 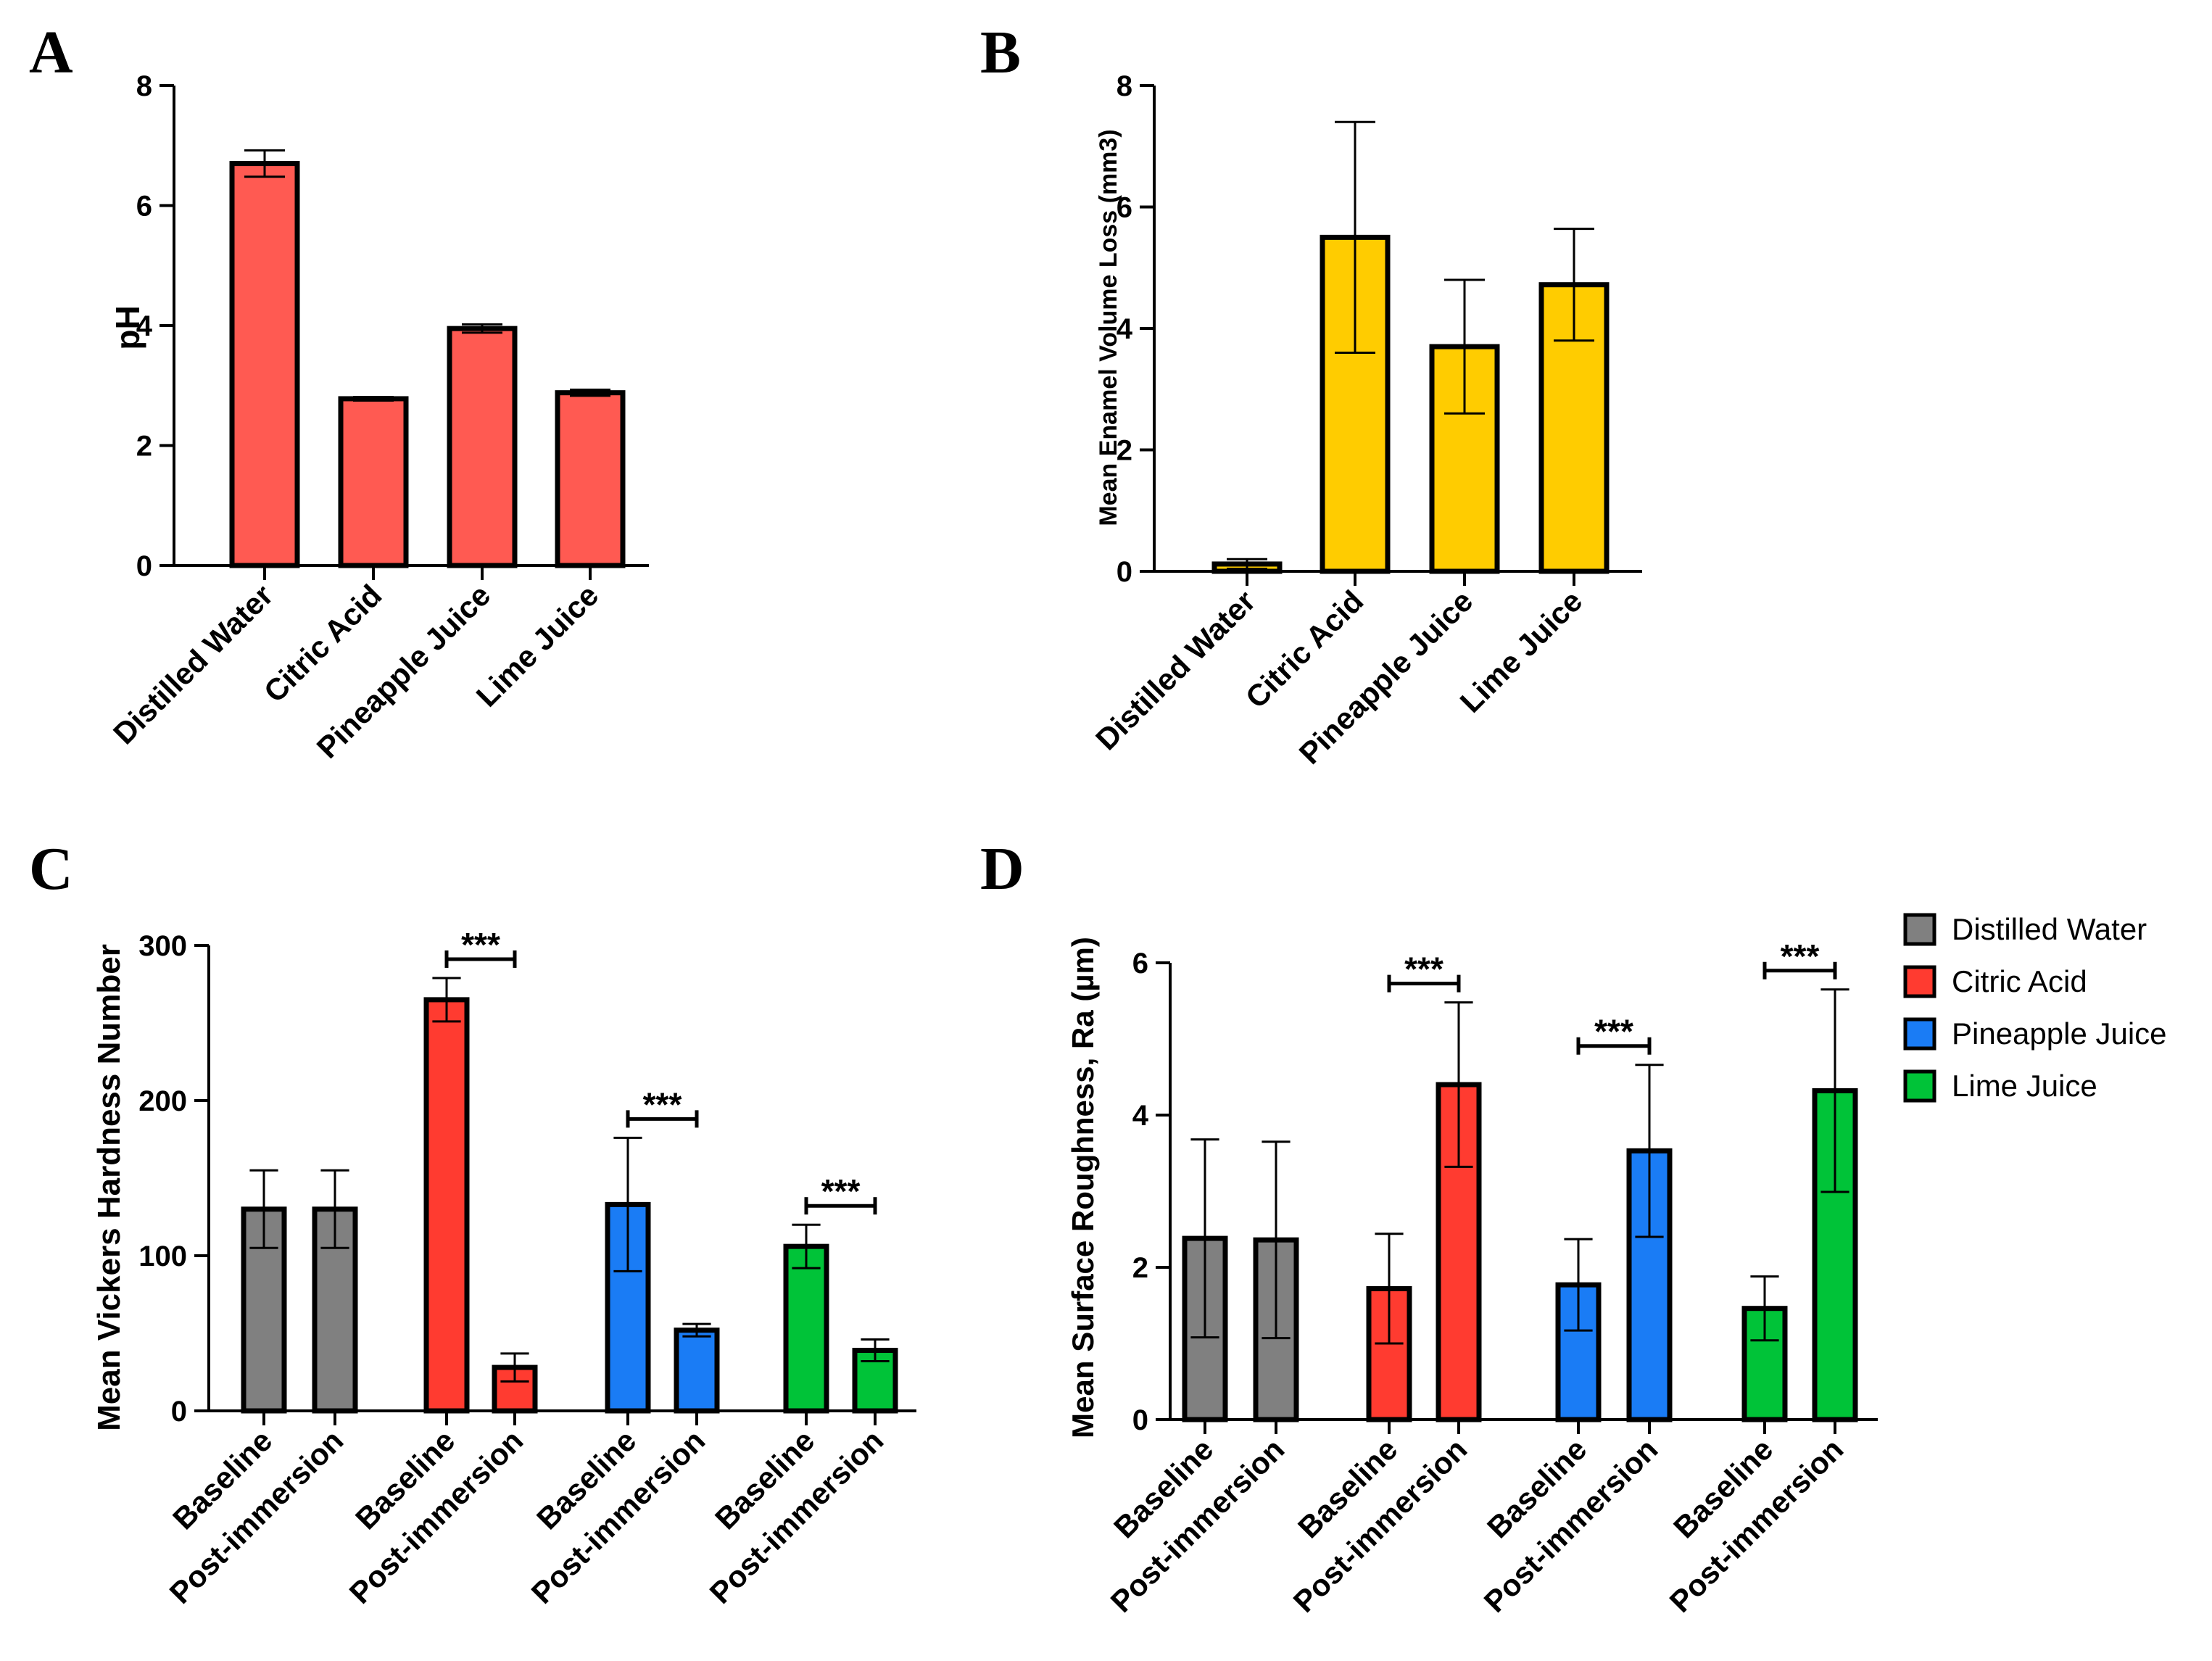 What do you see at coordinates (162, 946) in the screenshot?
I see `y-tick-label-c-300: 300` at bounding box center [162, 946].